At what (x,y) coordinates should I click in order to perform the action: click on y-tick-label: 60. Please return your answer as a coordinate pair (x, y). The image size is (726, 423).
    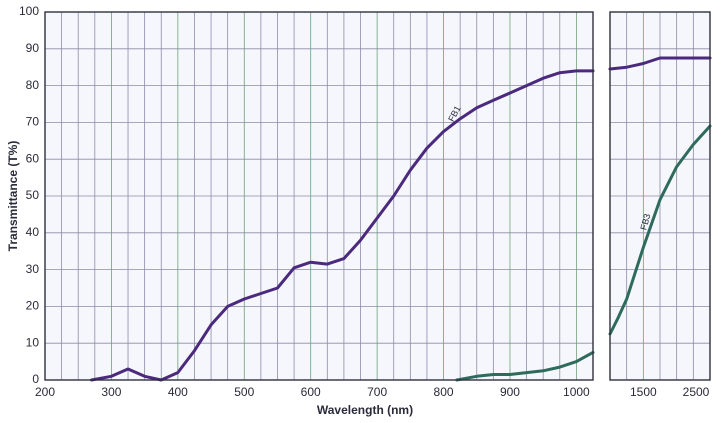
    Looking at the image, I should click on (33, 158).